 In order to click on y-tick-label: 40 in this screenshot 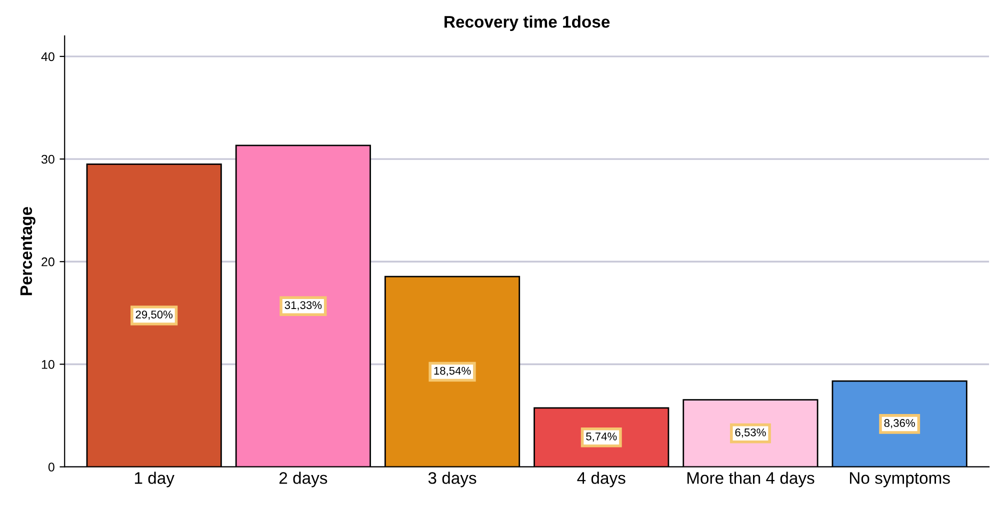, I will do `click(47, 57)`.